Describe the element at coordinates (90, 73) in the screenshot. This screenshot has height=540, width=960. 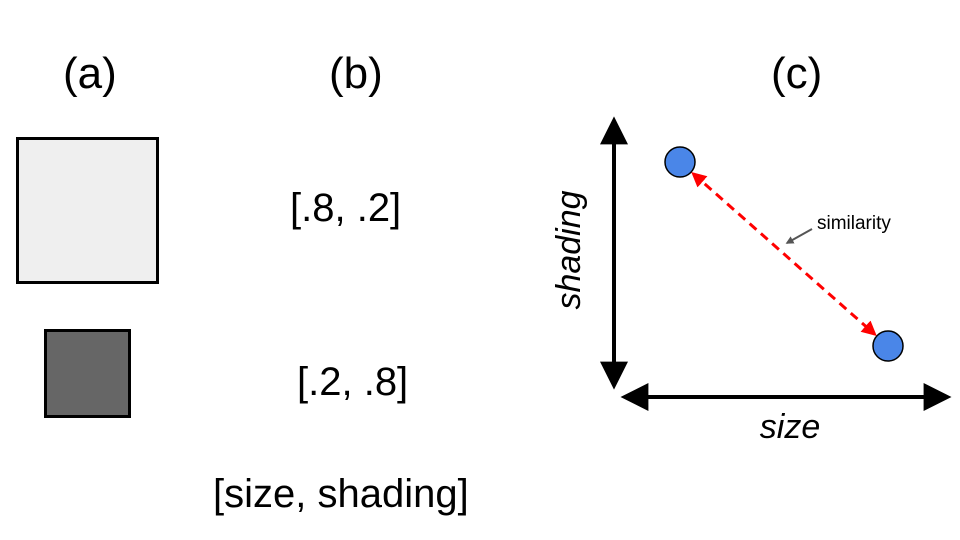
I see `panel-label-a: (a)` at that location.